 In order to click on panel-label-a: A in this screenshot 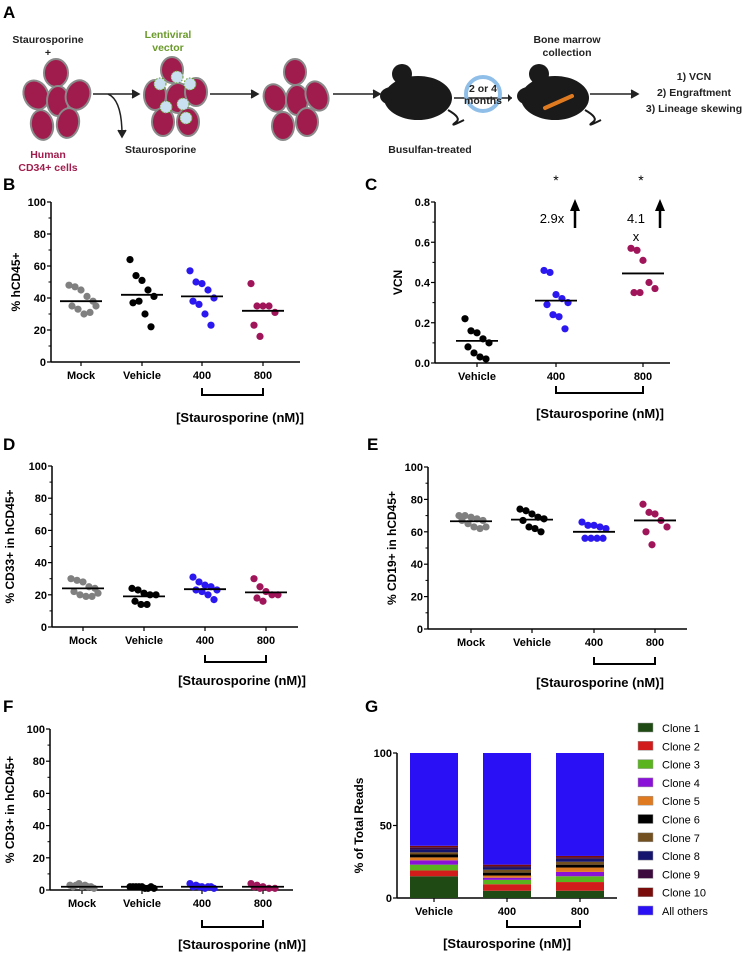, I will do `click(9, 12)`.